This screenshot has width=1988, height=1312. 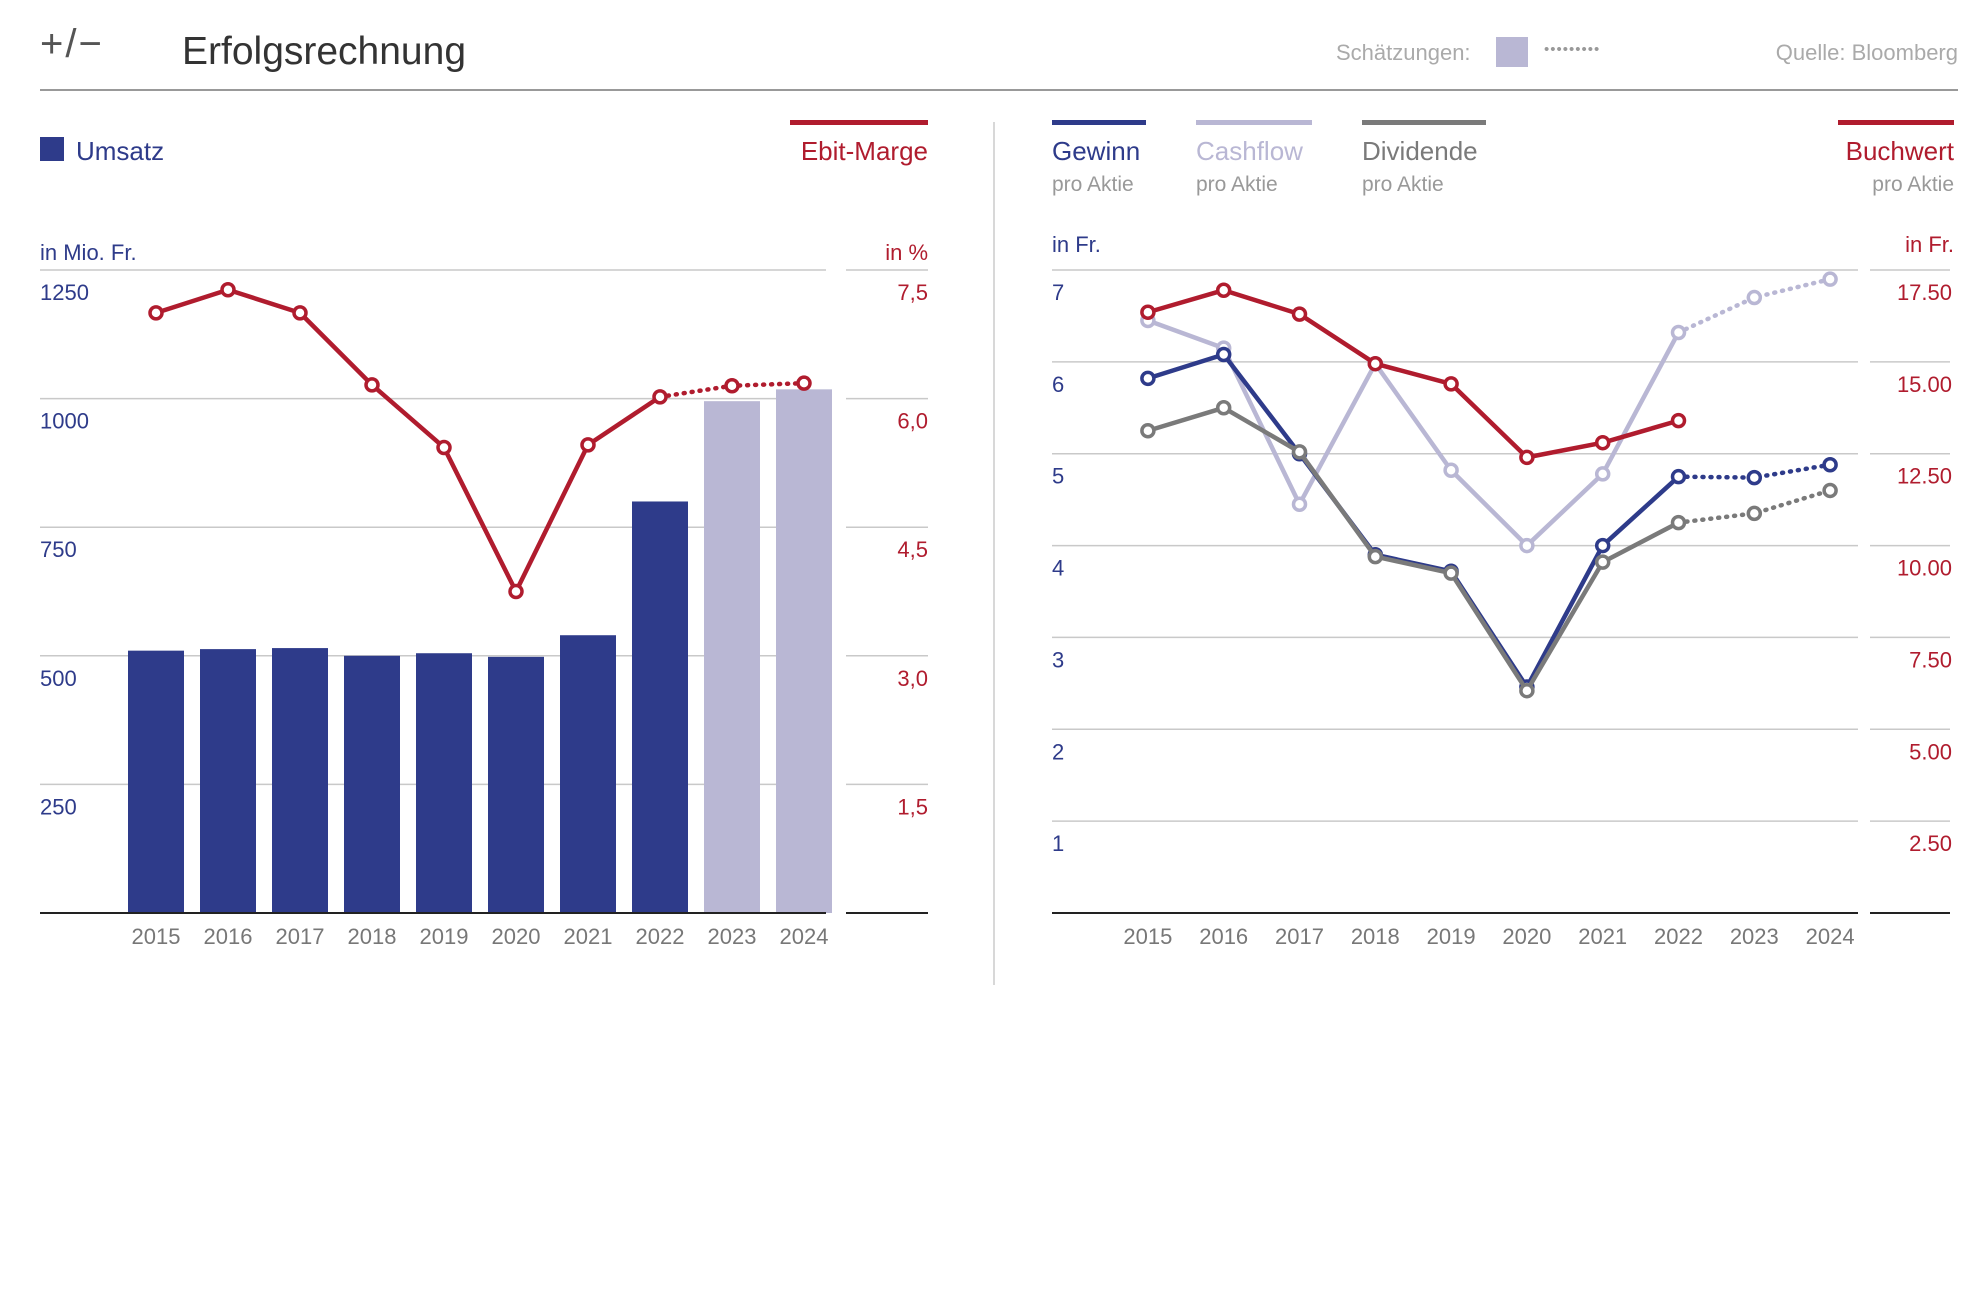 What do you see at coordinates (1058, 384) in the screenshot?
I see `y-tick-left-2: 6` at bounding box center [1058, 384].